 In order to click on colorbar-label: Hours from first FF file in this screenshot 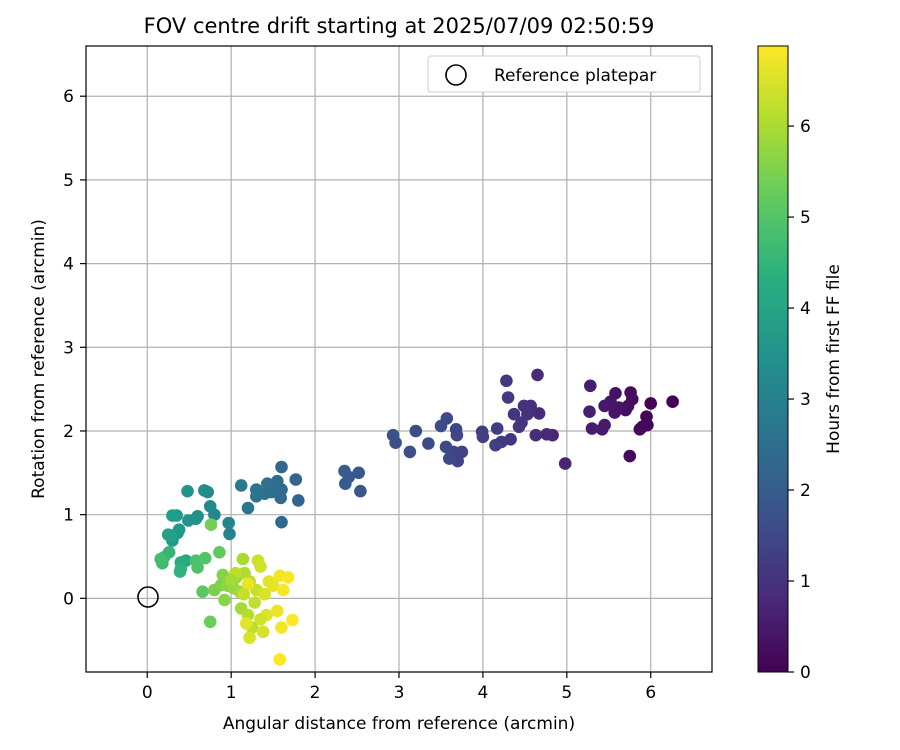, I will do `click(834, 359)`.